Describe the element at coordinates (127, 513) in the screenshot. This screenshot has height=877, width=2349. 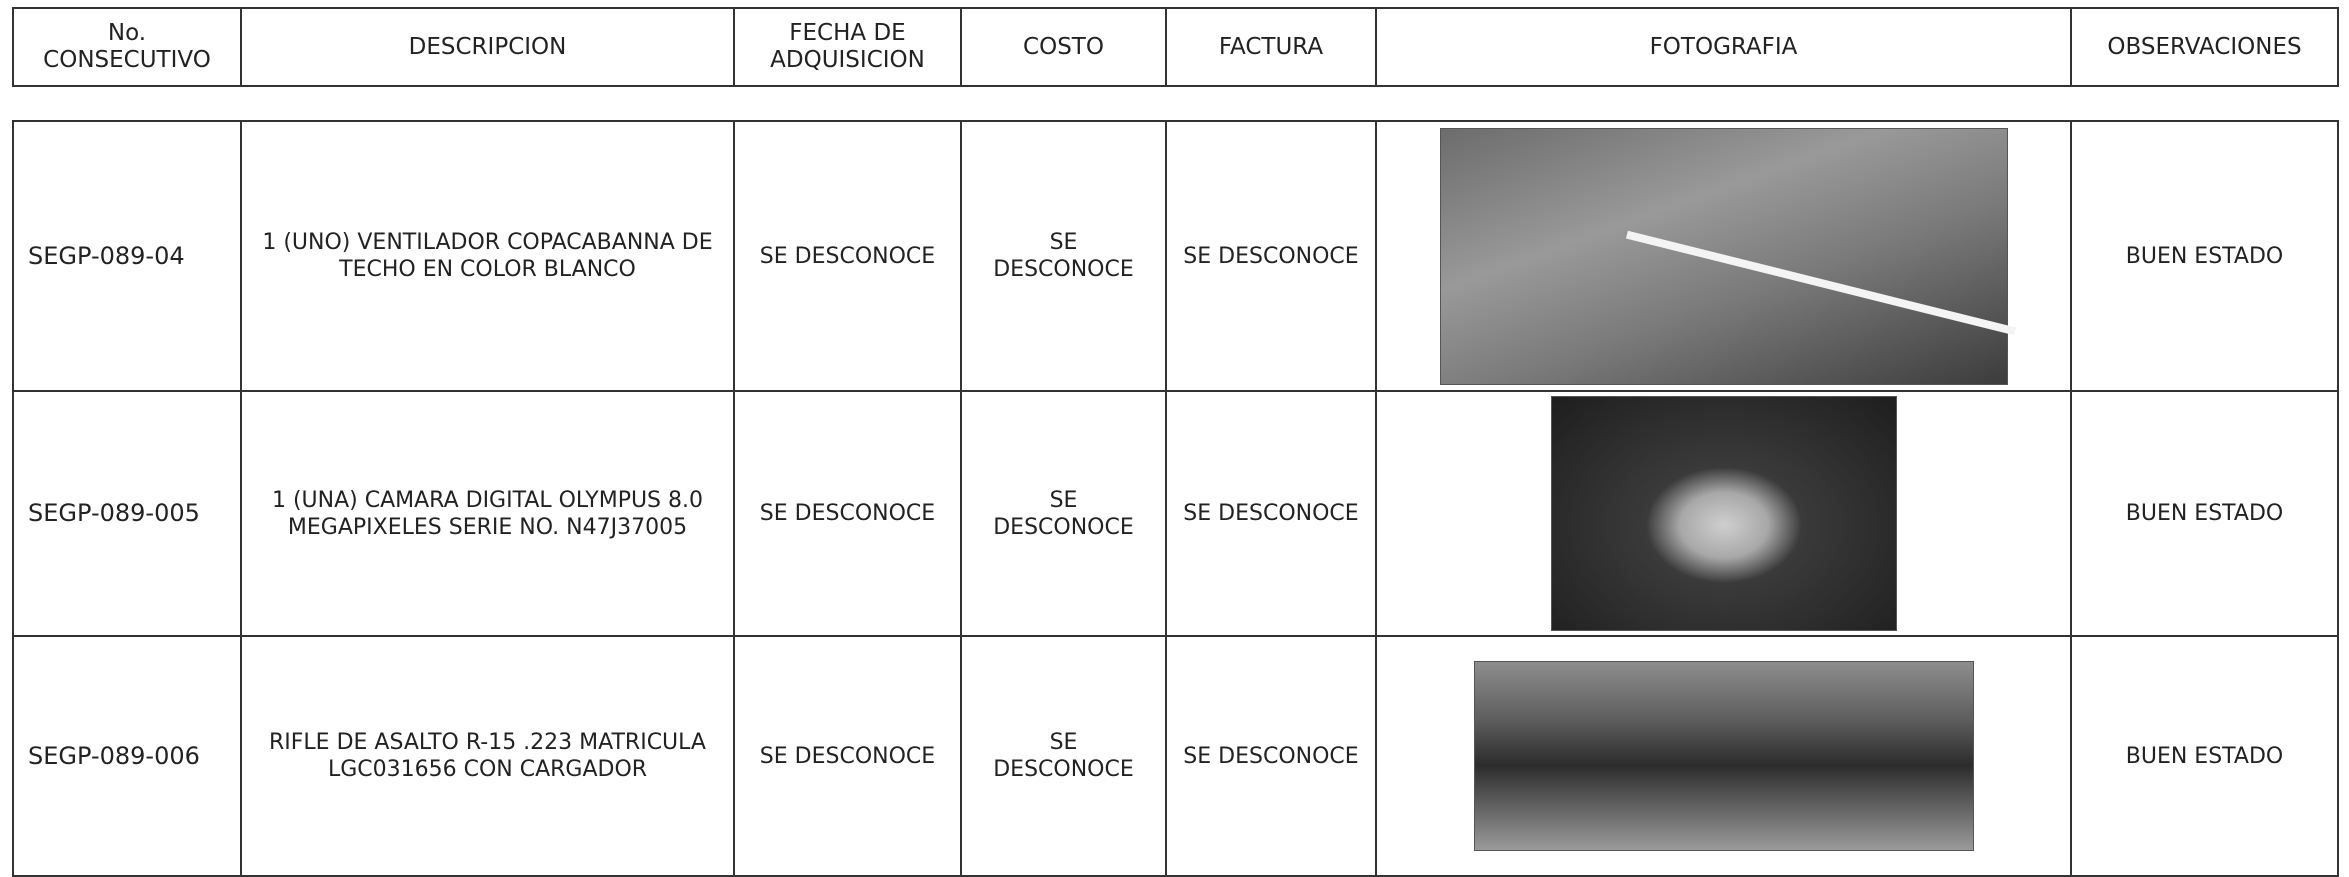
I see `cell: SEGP-089-005` at that location.